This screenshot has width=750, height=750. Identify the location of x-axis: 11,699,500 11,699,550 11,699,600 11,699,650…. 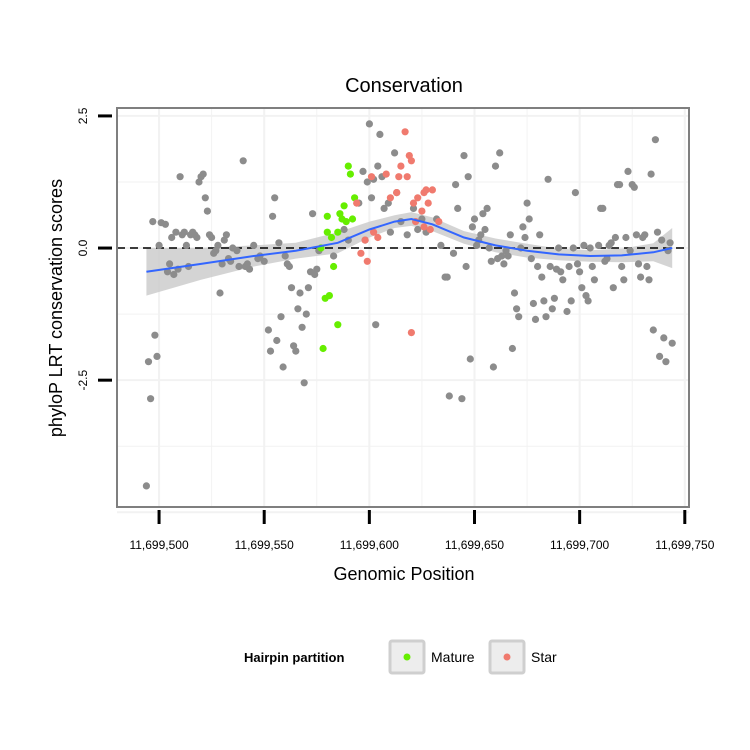
(422, 531).